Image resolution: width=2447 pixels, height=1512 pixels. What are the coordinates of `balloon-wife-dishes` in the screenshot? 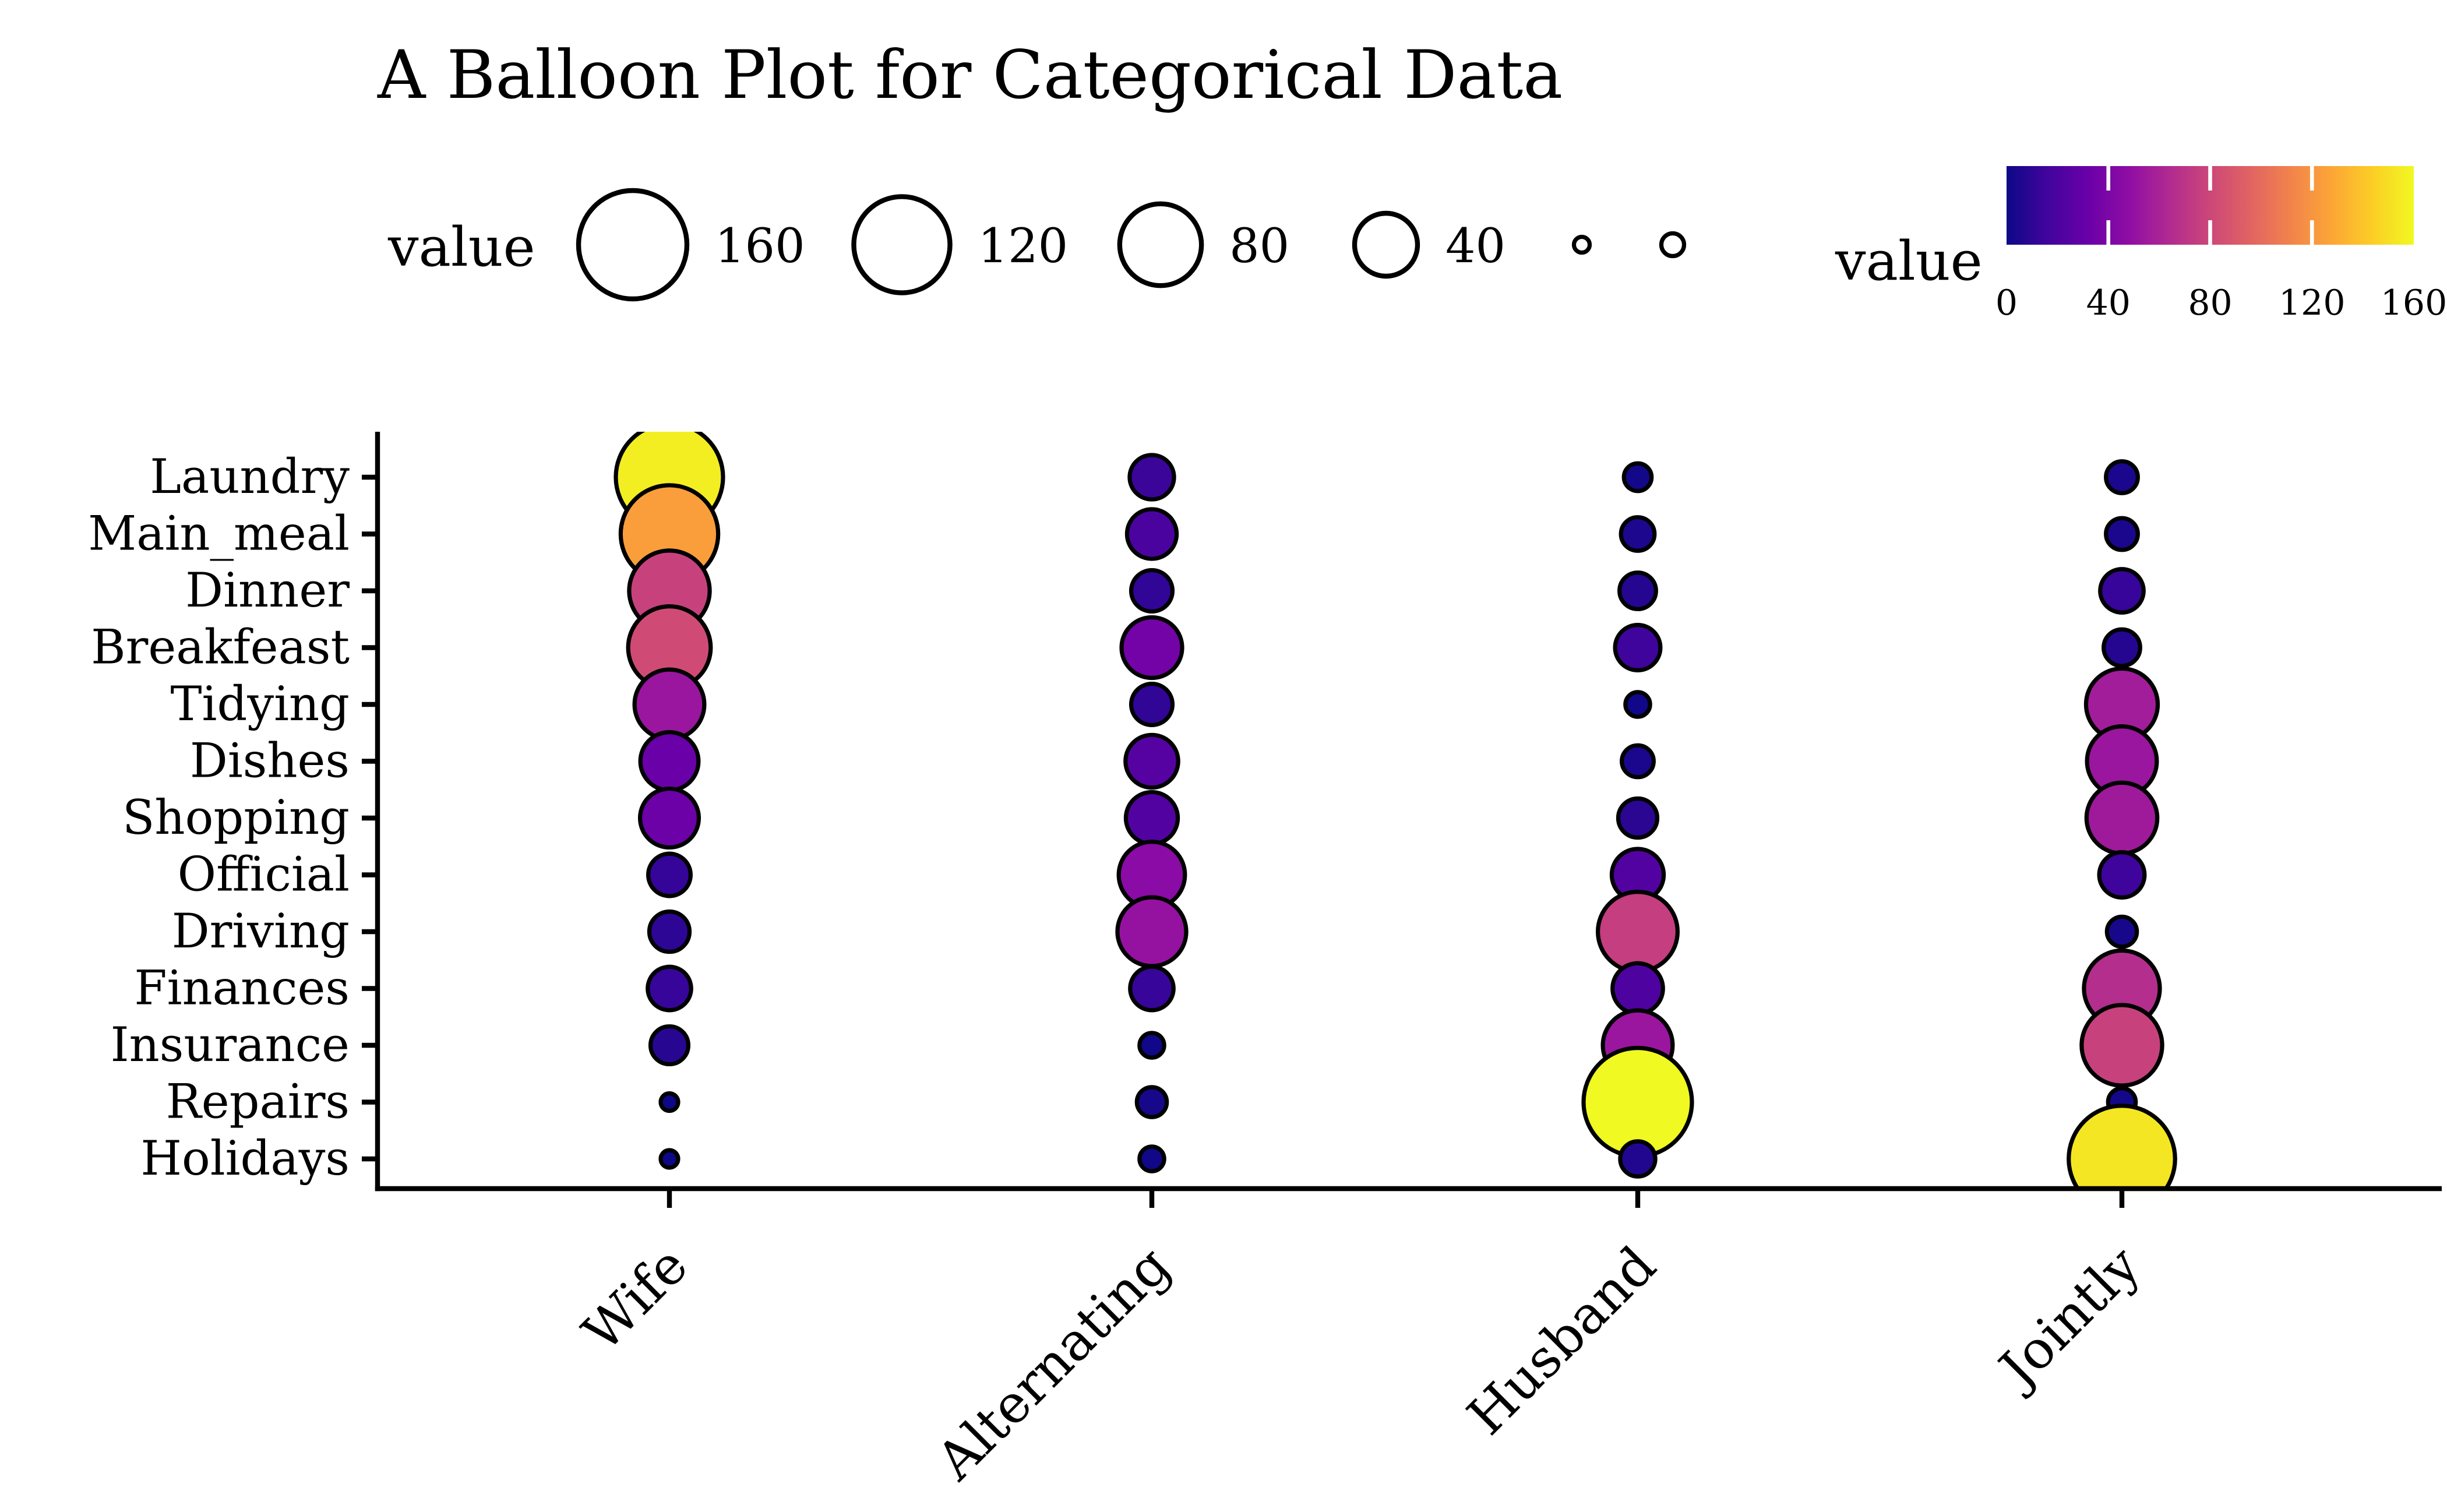 It's located at (669, 761).